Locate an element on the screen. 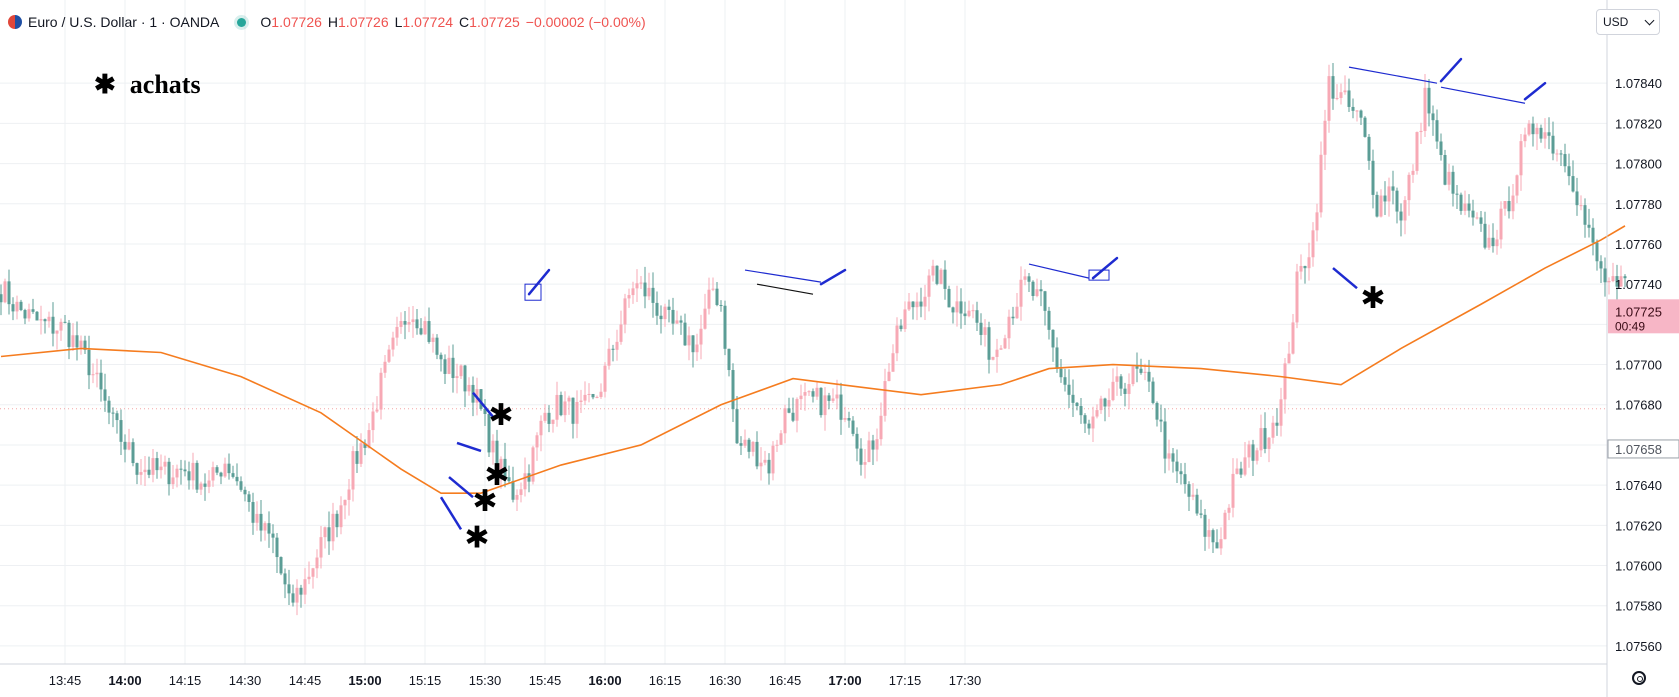 The width and height of the screenshot is (1679, 697). last-price-tag is located at coordinates (1643, 316).